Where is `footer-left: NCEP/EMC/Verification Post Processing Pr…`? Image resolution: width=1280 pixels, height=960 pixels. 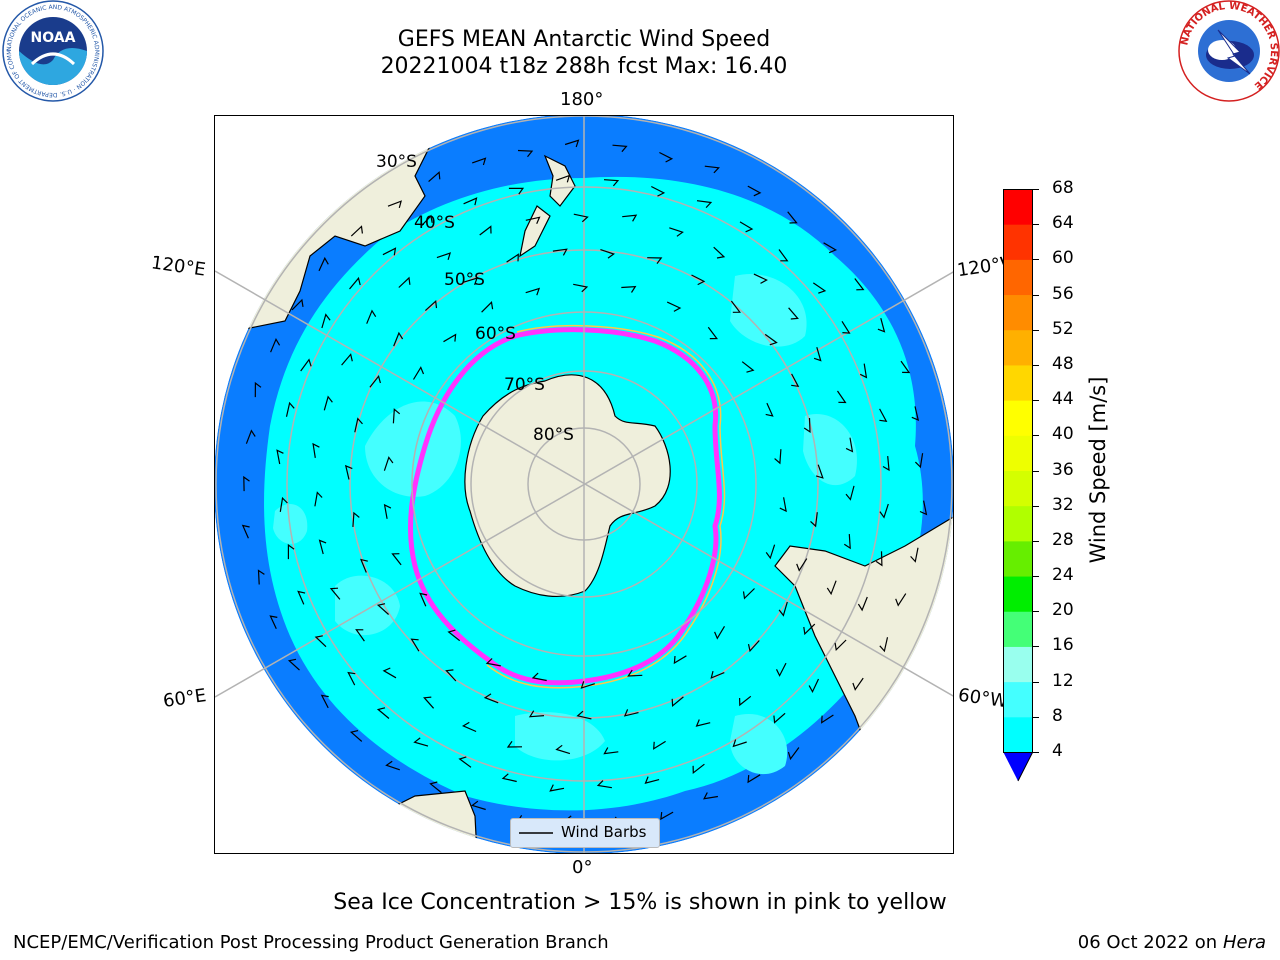 footer-left: NCEP/EMC/Verification Post Processing Pr… is located at coordinates (311, 942).